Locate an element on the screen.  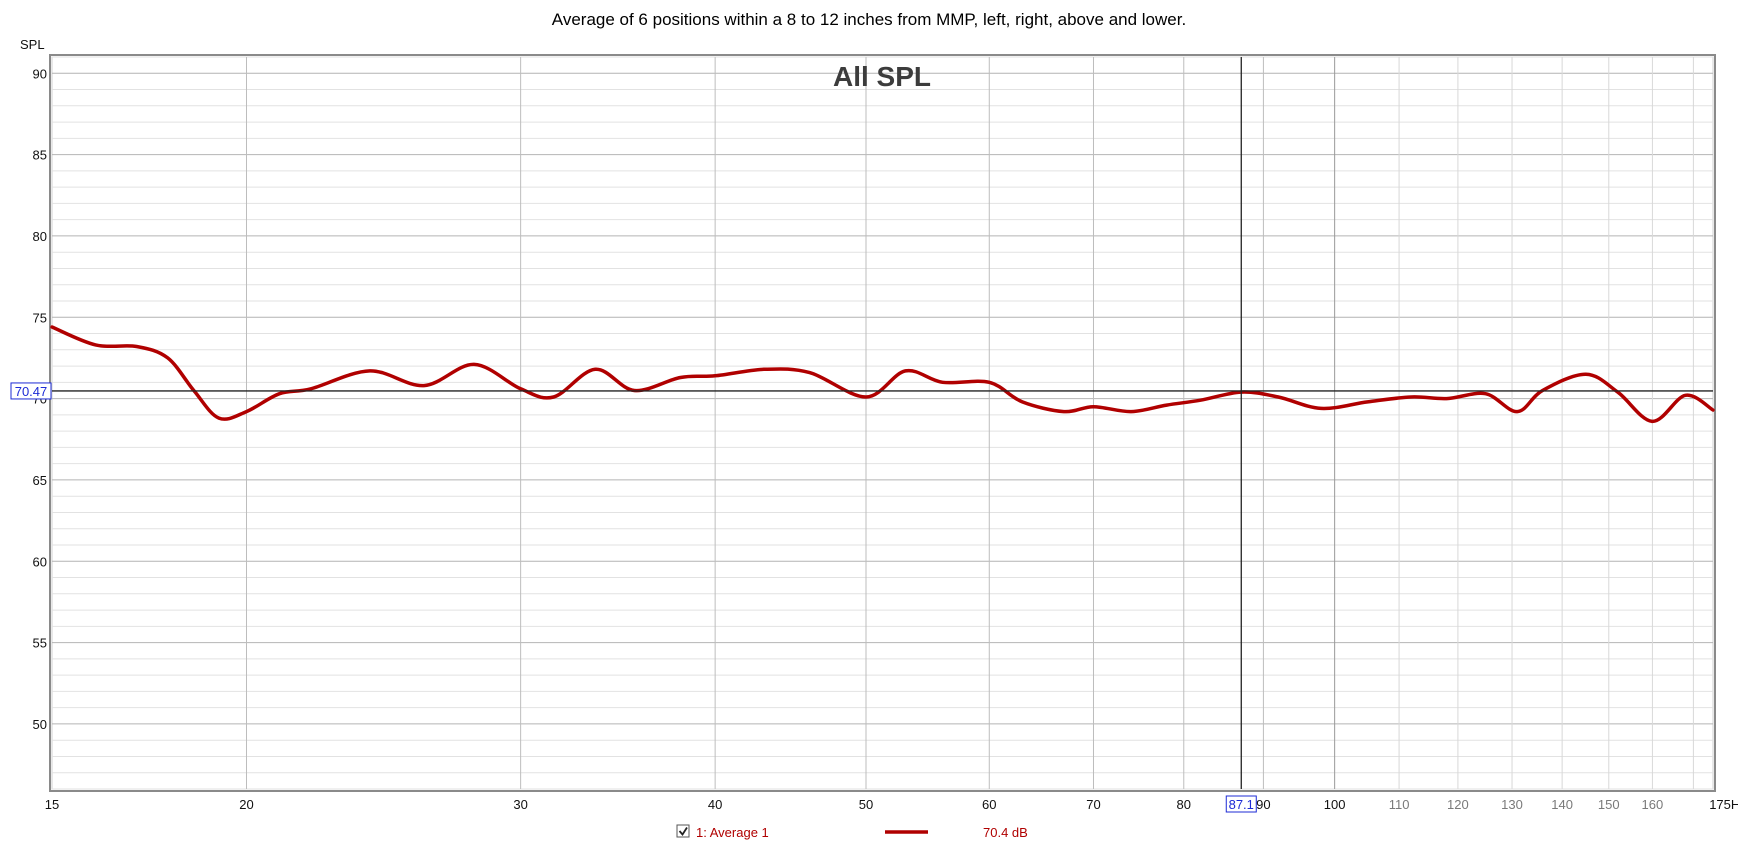
x-tick-label: 60 is located at coordinates (989, 804).